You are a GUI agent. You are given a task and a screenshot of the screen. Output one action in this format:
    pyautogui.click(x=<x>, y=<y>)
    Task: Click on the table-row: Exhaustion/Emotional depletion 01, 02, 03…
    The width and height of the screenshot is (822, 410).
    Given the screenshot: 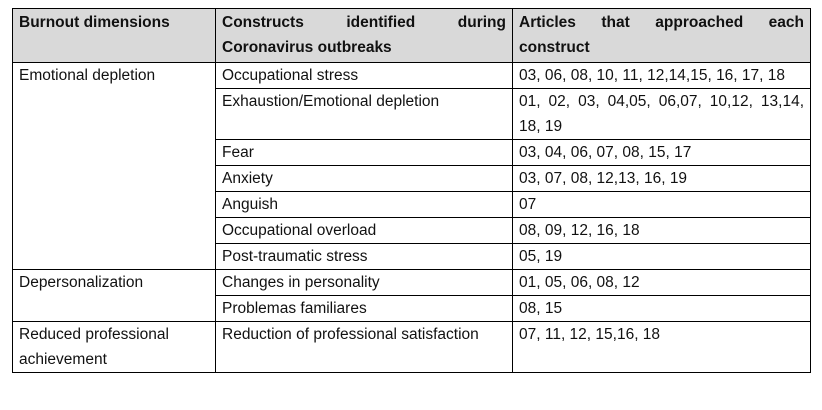 What is the action you would take?
    pyautogui.click(x=412, y=114)
    